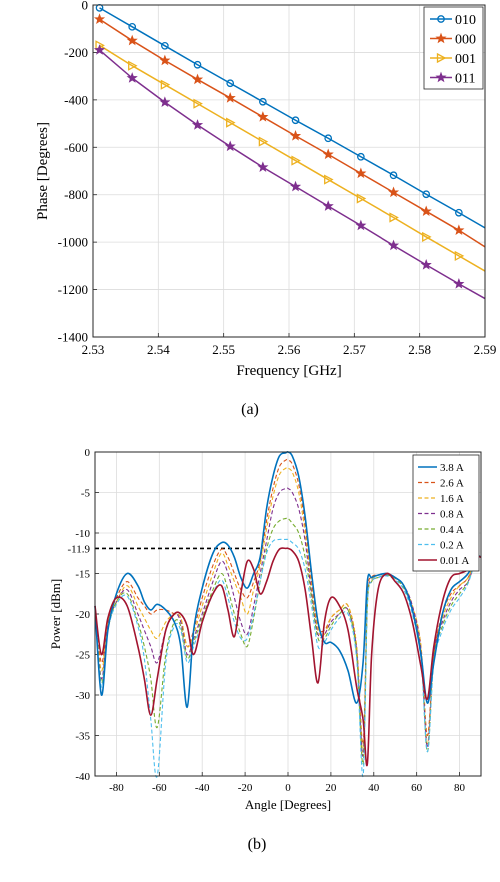 The image size is (500, 882). What do you see at coordinates (202, 788) in the screenshot?
I see `power-x-tick-label: -40` at bounding box center [202, 788].